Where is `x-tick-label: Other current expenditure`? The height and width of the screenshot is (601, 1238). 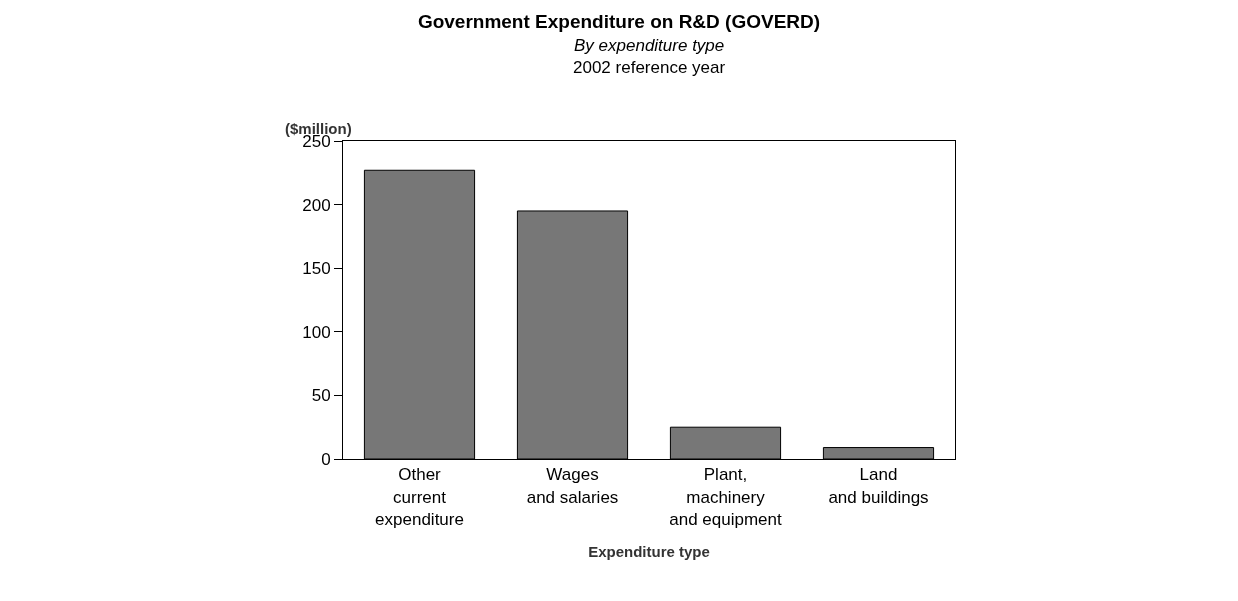 x-tick-label: Other current expenditure is located at coordinates (419, 497).